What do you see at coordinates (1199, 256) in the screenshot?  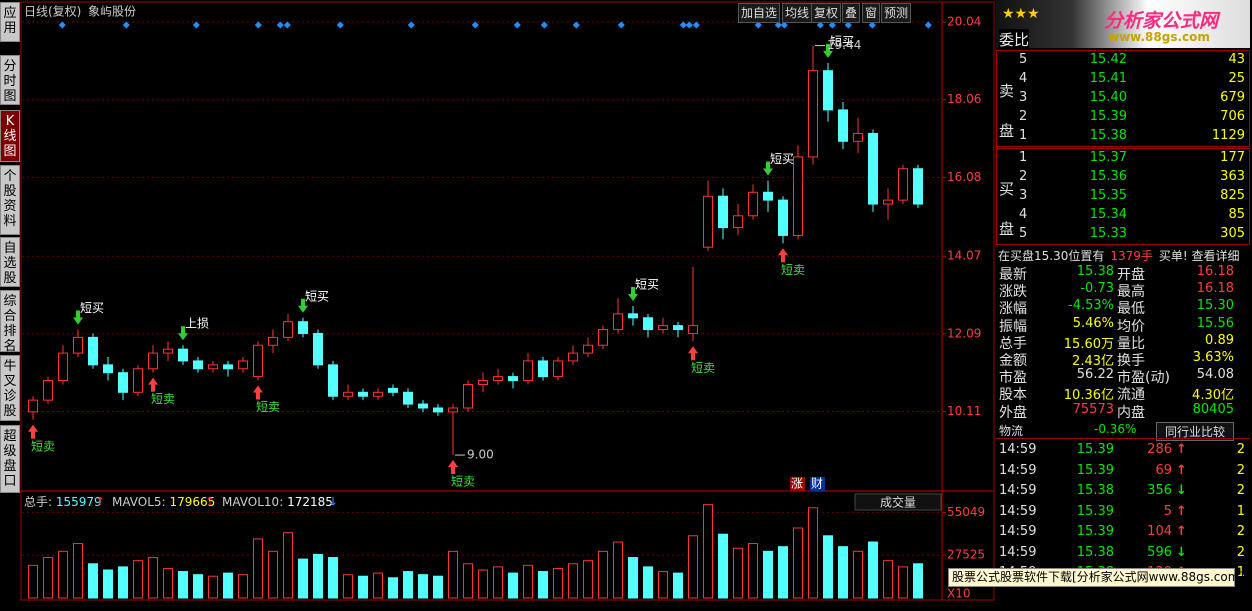 I see `notice-part: 买单! 查看详细` at bounding box center [1199, 256].